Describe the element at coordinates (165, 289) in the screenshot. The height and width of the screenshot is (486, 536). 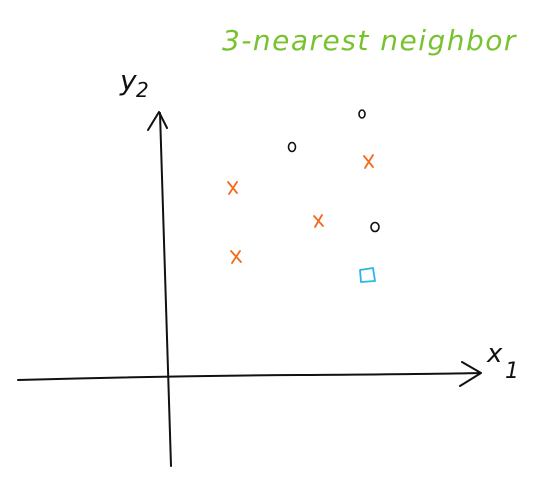
I see `y-axis` at that location.